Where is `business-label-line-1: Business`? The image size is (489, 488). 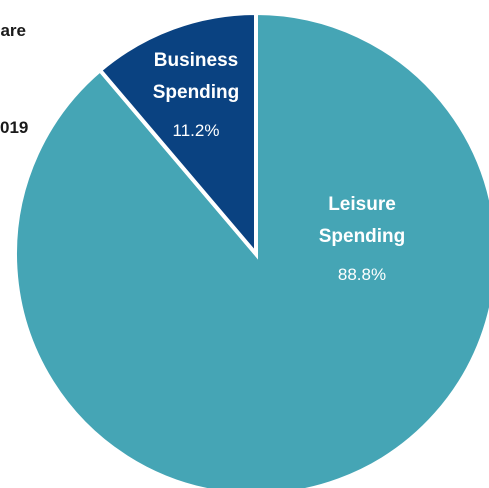 business-label-line-1: Business is located at coordinates (196, 60).